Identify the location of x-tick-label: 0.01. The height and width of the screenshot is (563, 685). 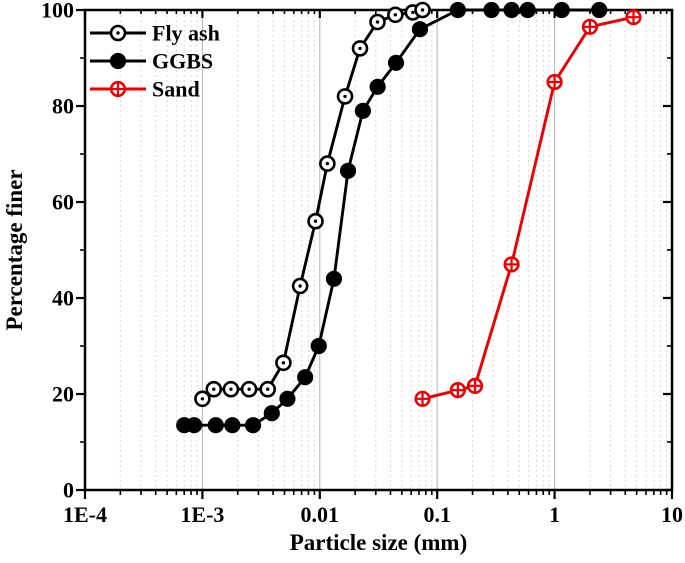
(320, 514).